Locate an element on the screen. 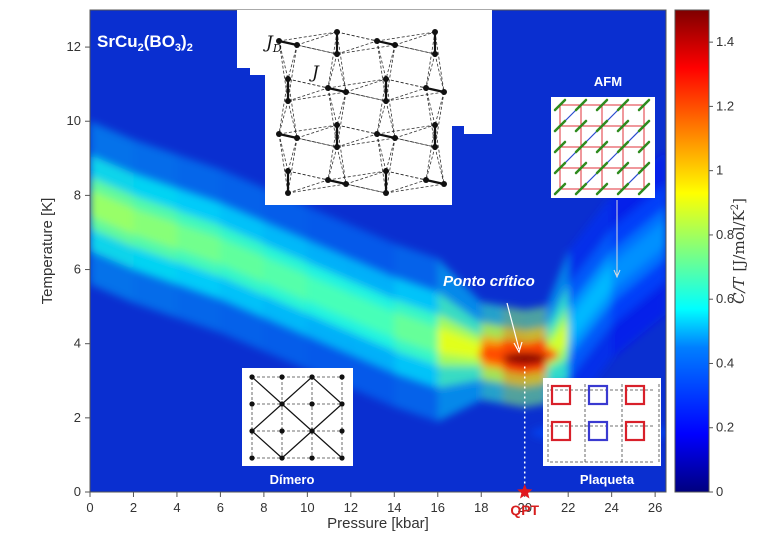 The image size is (768, 545). x-tick-label: 14 is located at coordinates (394, 507).